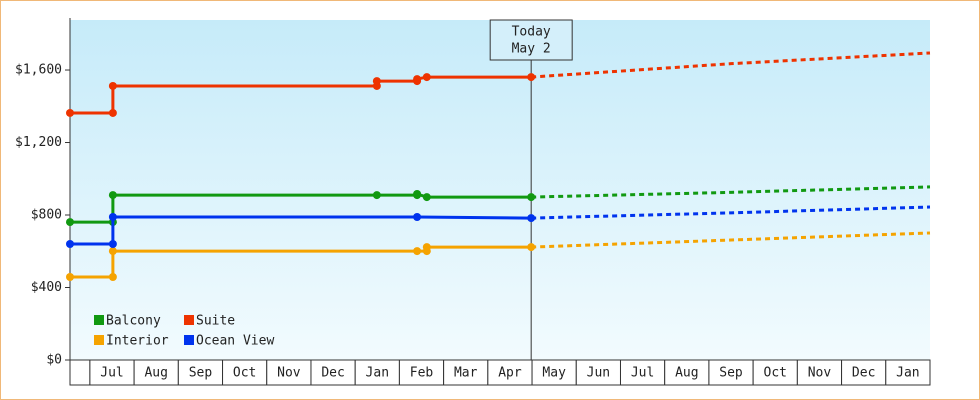 This screenshot has height=400, width=980. What do you see at coordinates (46, 215) in the screenshot?
I see `y-tick-label: $800` at bounding box center [46, 215].